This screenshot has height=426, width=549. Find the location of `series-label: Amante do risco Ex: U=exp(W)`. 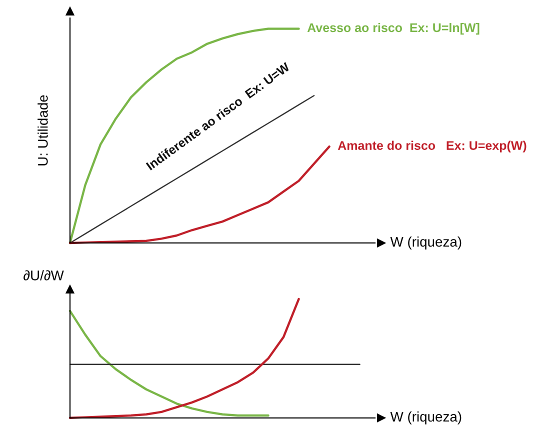

series-label: Amante do risco Ex: U=exp(W) is located at coordinates (432, 146).